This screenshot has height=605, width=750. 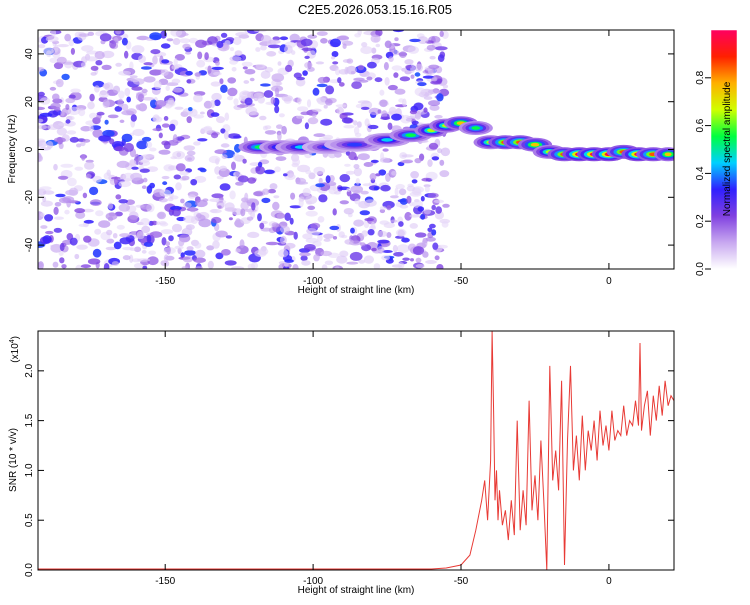 What do you see at coordinates (700, 269) in the screenshot?
I see `colorbar-tick-label: 0.0` at bounding box center [700, 269].